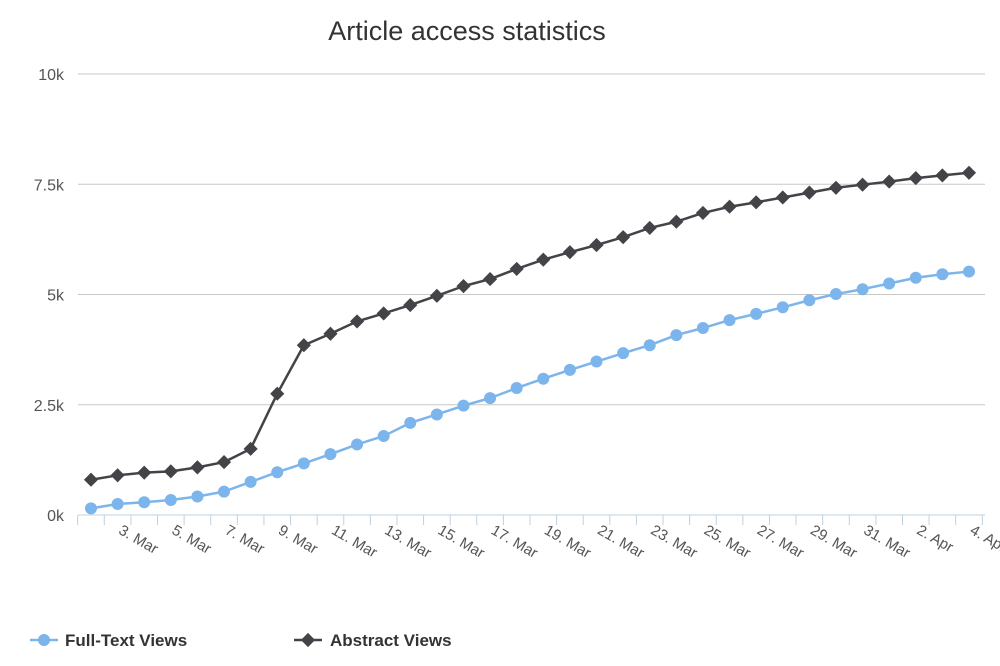 The image size is (1000, 666). I want to click on x-tick-label: 4. Apr, so click(983, 539).